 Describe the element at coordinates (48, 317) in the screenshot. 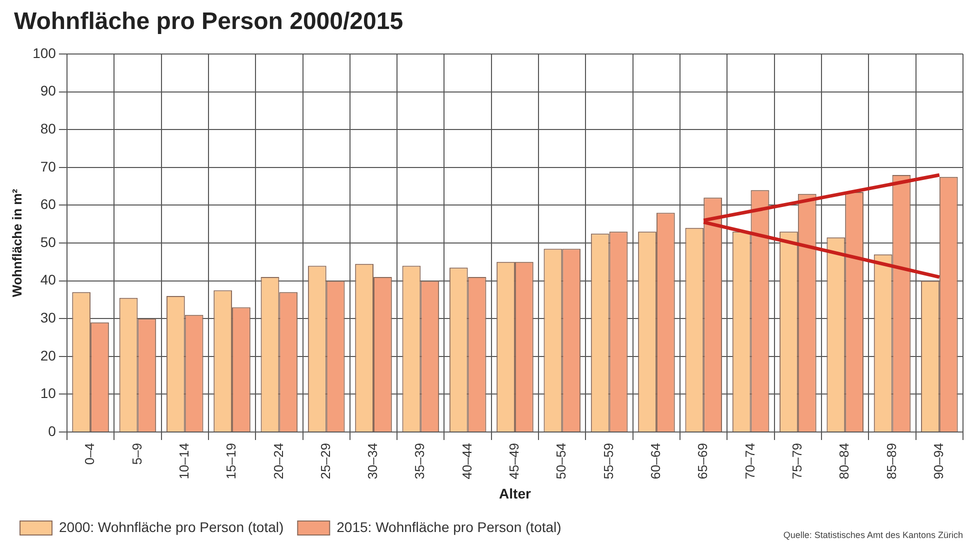

I see `y-tick-label: 30` at that location.